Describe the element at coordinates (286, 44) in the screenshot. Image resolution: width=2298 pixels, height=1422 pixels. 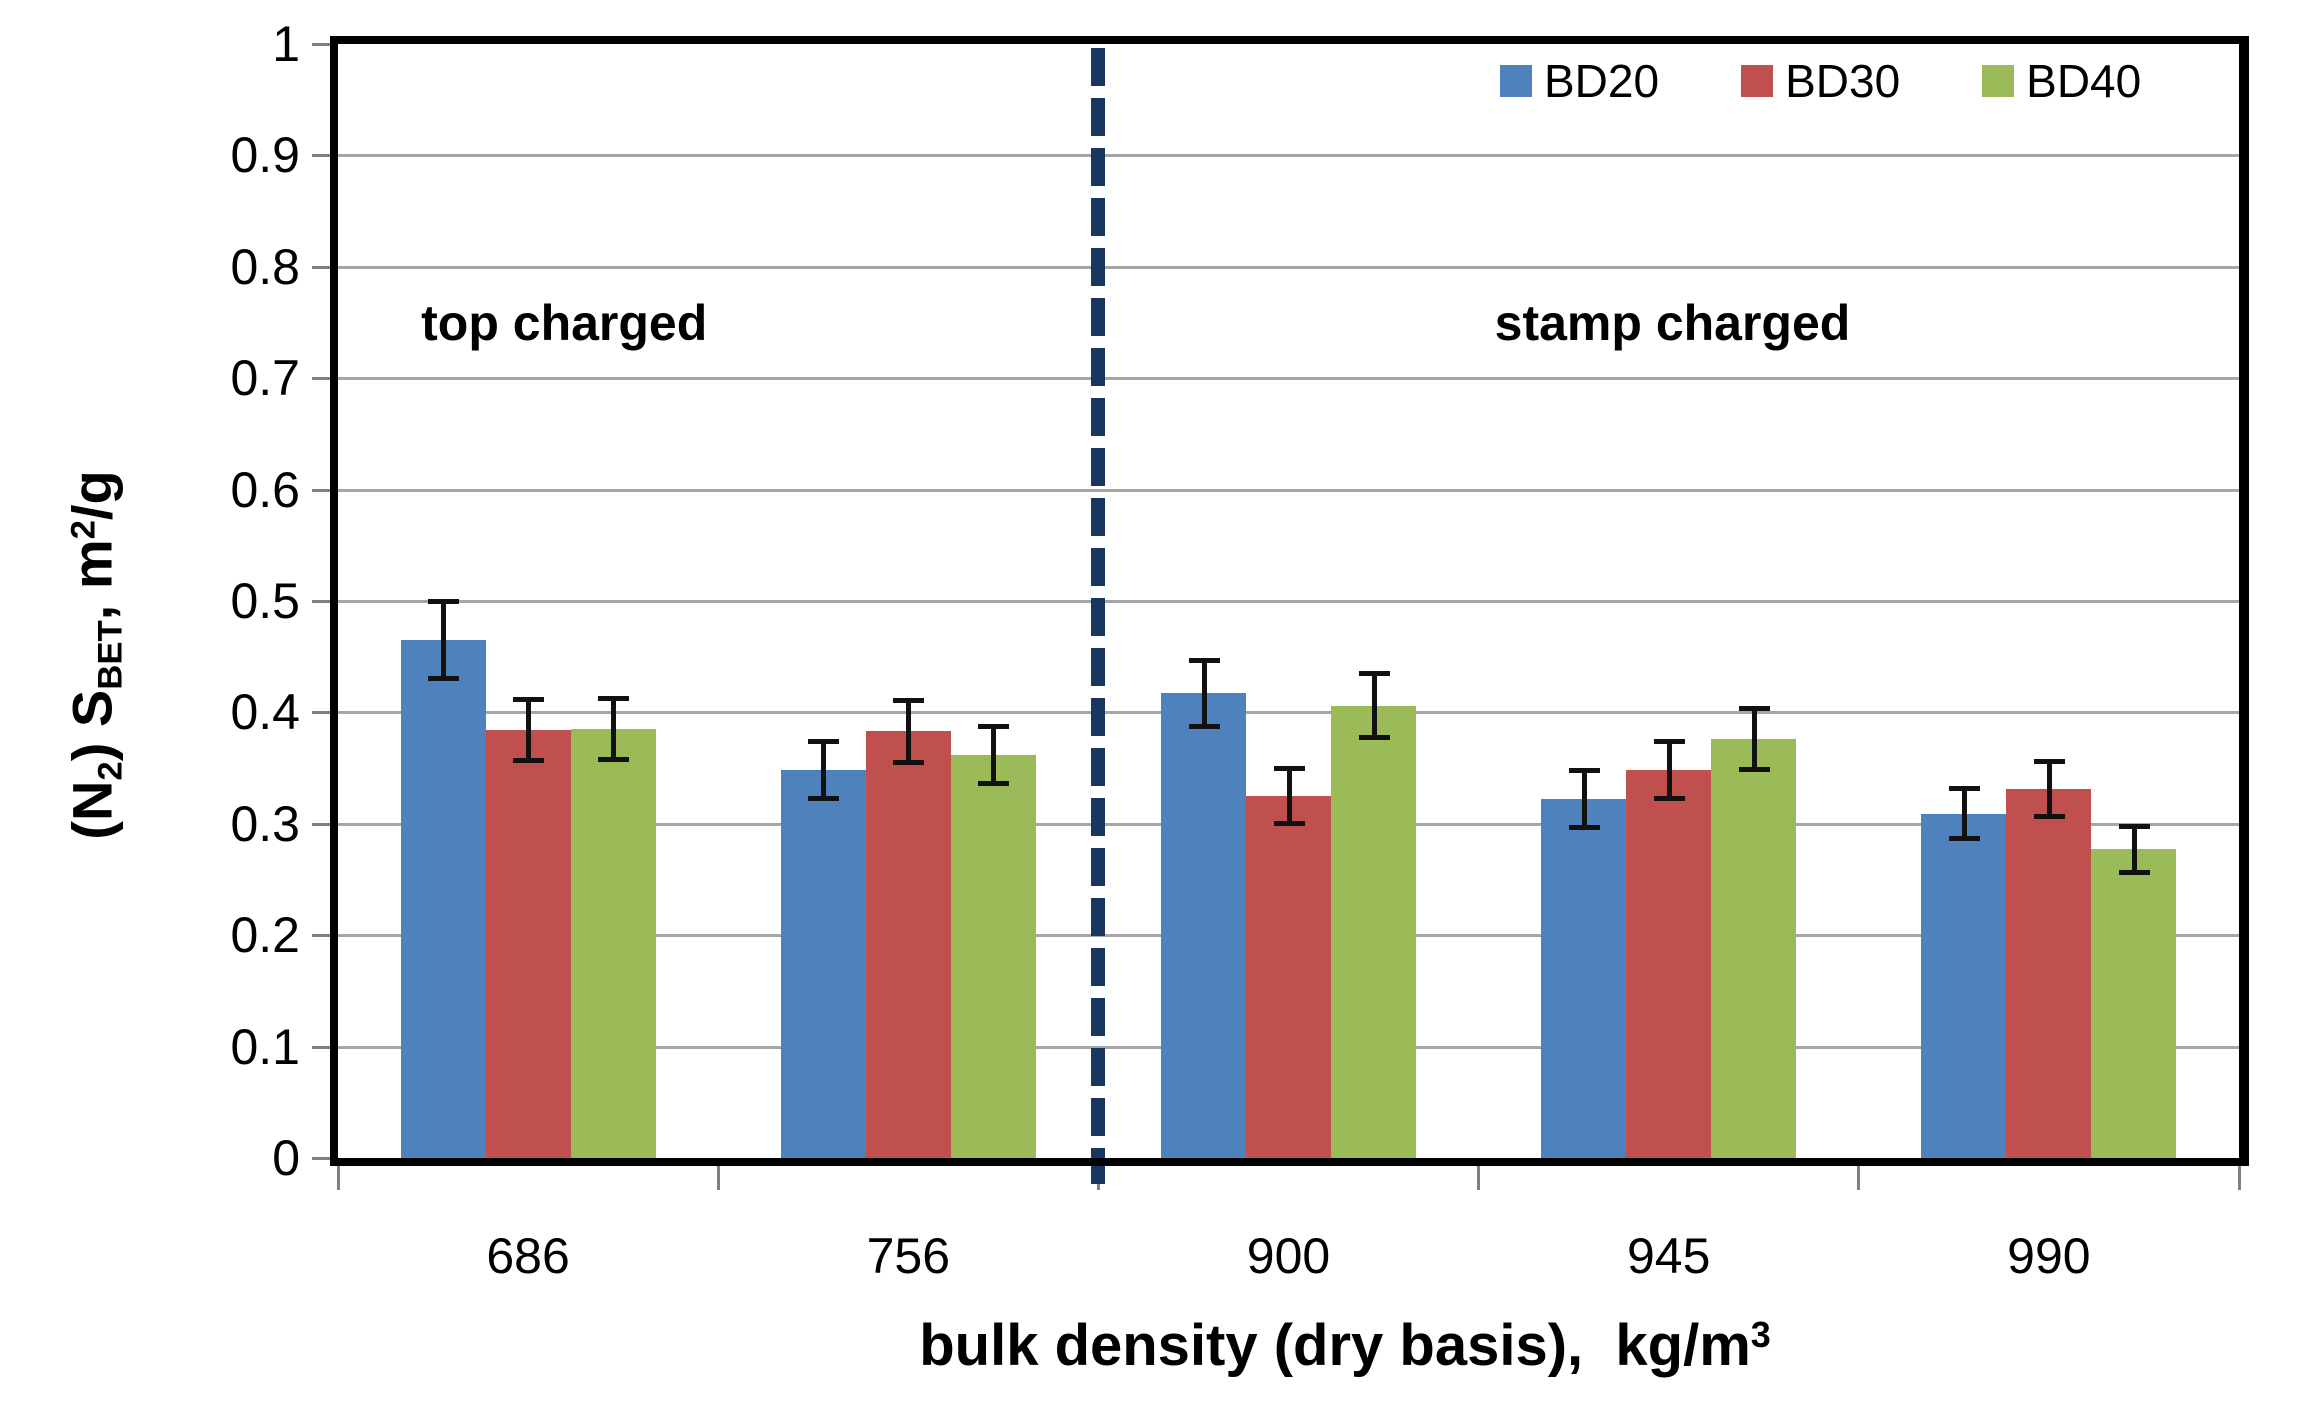
I see `y-axis-tick-label: 1` at that location.